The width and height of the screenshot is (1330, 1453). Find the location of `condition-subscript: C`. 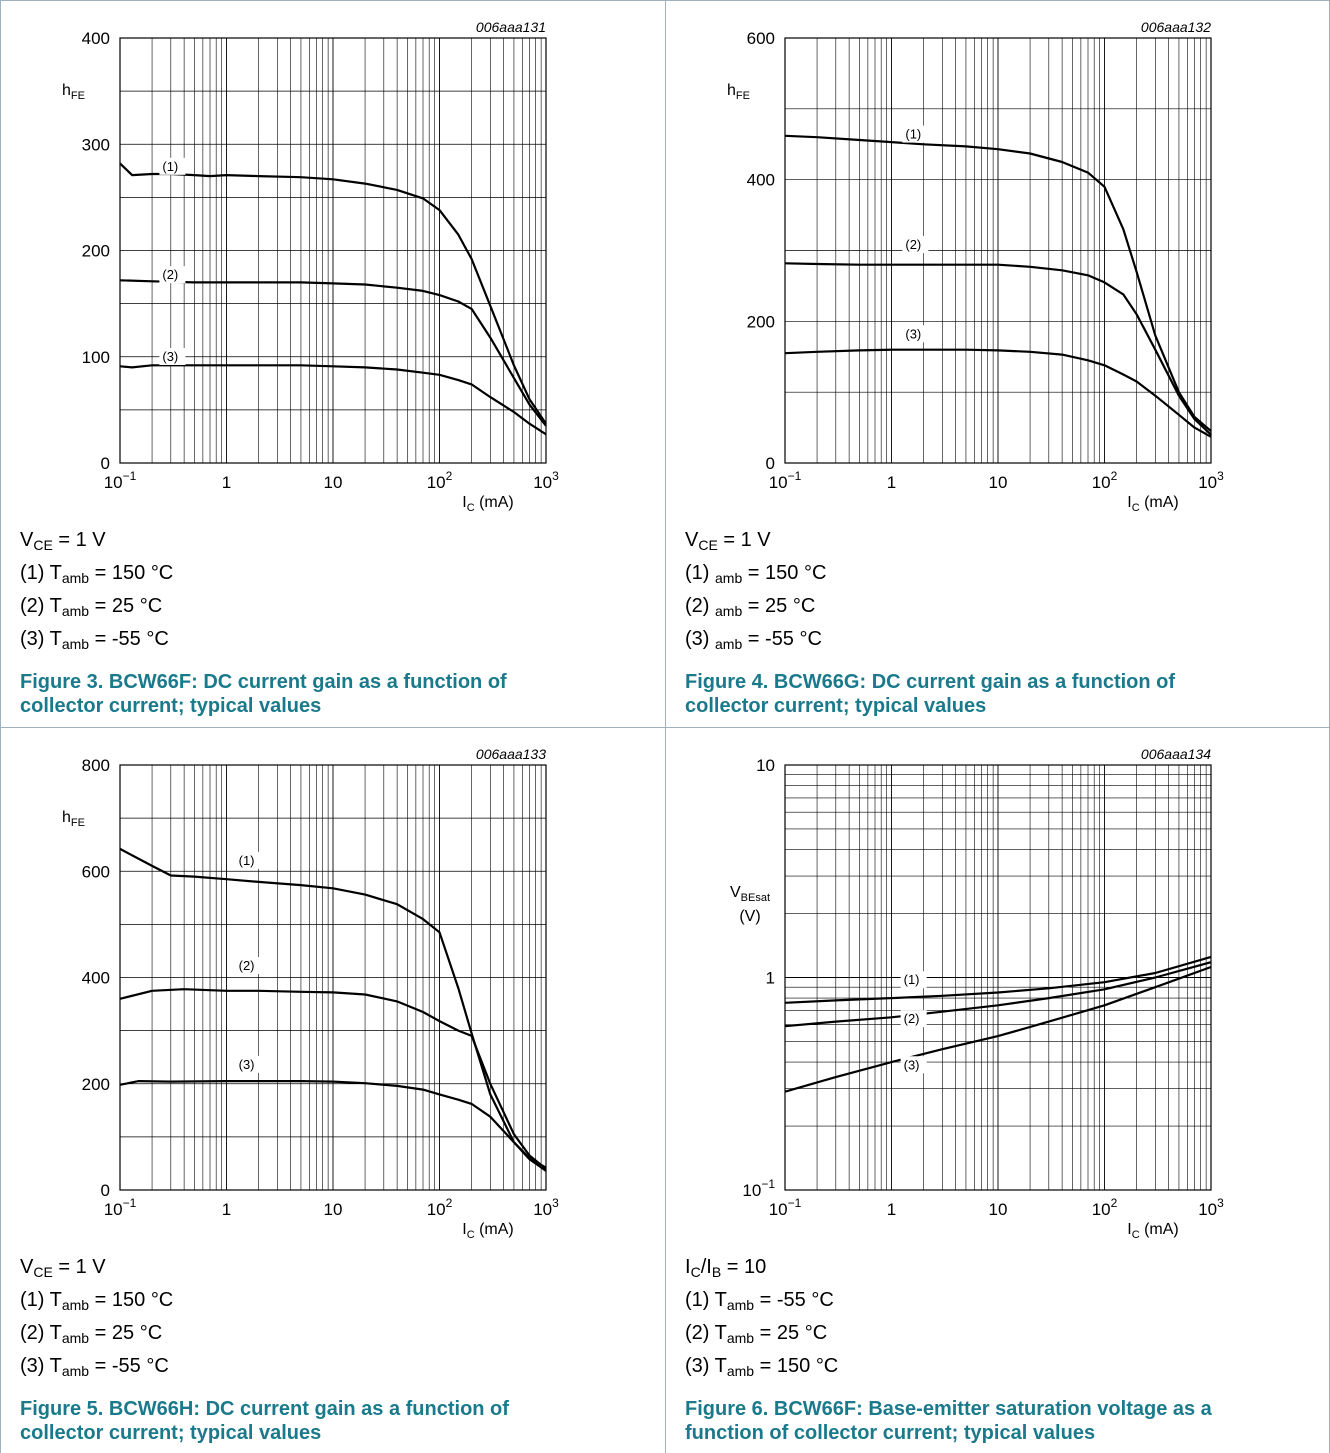

condition-subscript: C is located at coordinates (695, 1272).